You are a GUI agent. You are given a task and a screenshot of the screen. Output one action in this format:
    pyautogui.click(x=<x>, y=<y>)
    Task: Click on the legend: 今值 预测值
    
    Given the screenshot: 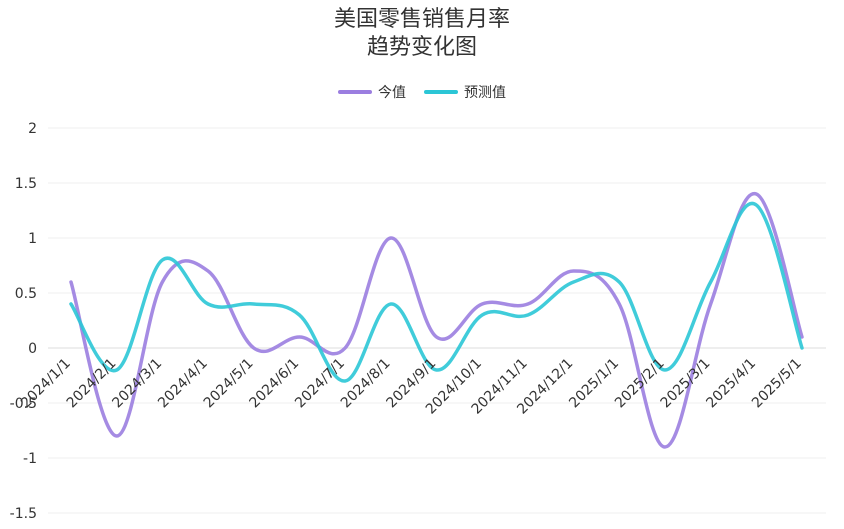 What is the action you would take?
    pyautogui.click(x=422, y=92)
    